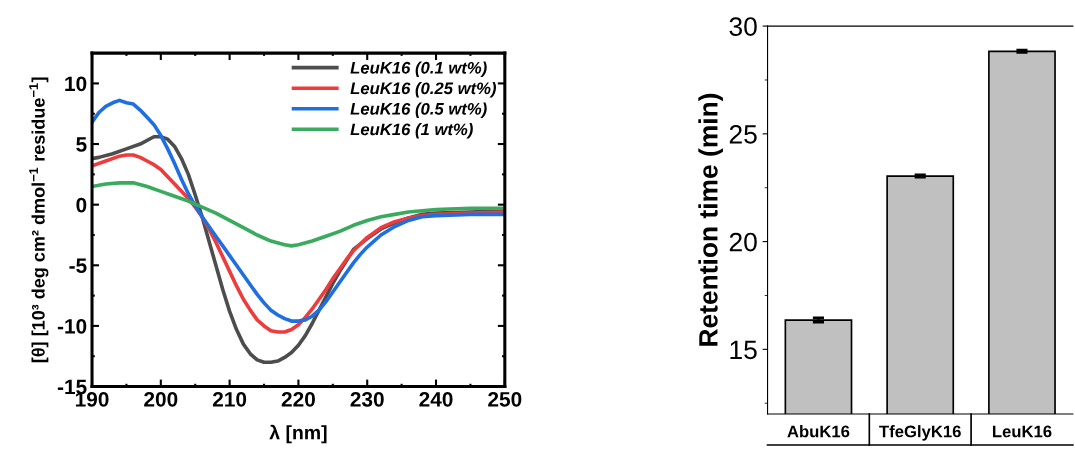 The image size is (1075, 450). Describe the element at coordinates (76, 84) in the screenshot. I see `y-tick-label: 10` at that location.